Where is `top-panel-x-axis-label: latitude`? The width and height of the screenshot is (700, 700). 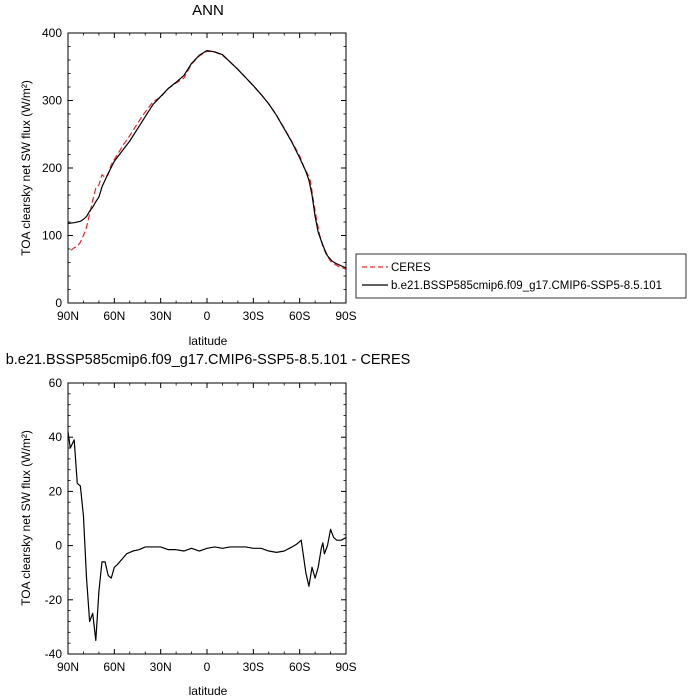 top-panel-x-axis-label: latitude is located at coordinates (208, 341).